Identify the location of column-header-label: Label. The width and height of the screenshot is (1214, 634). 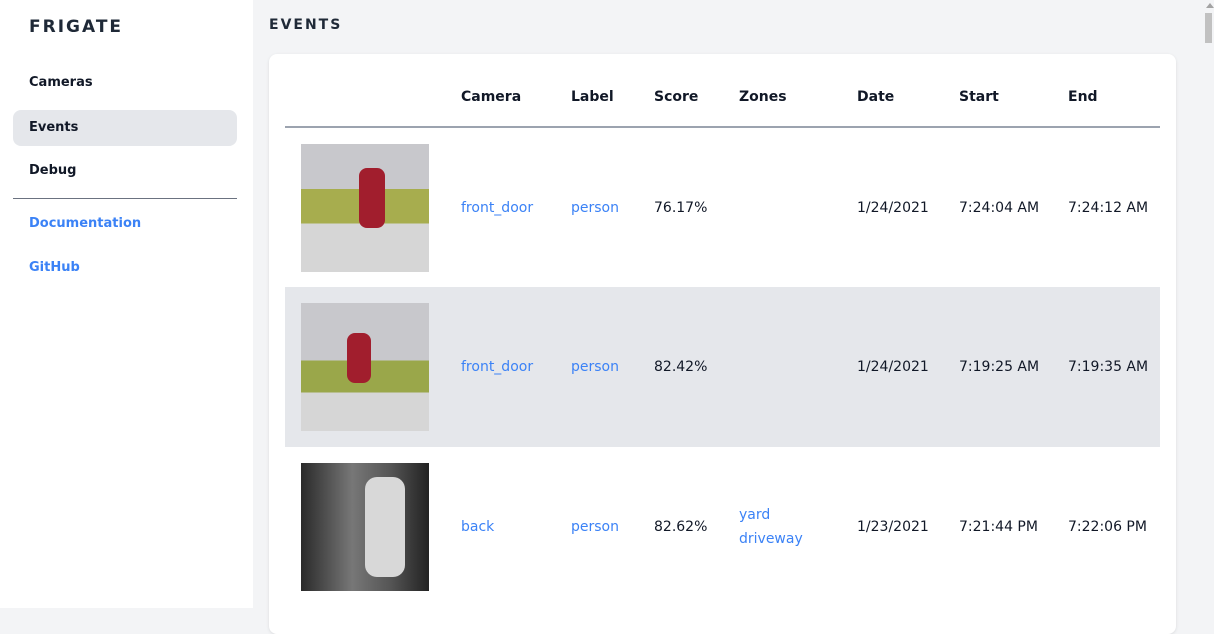
(612, 91).